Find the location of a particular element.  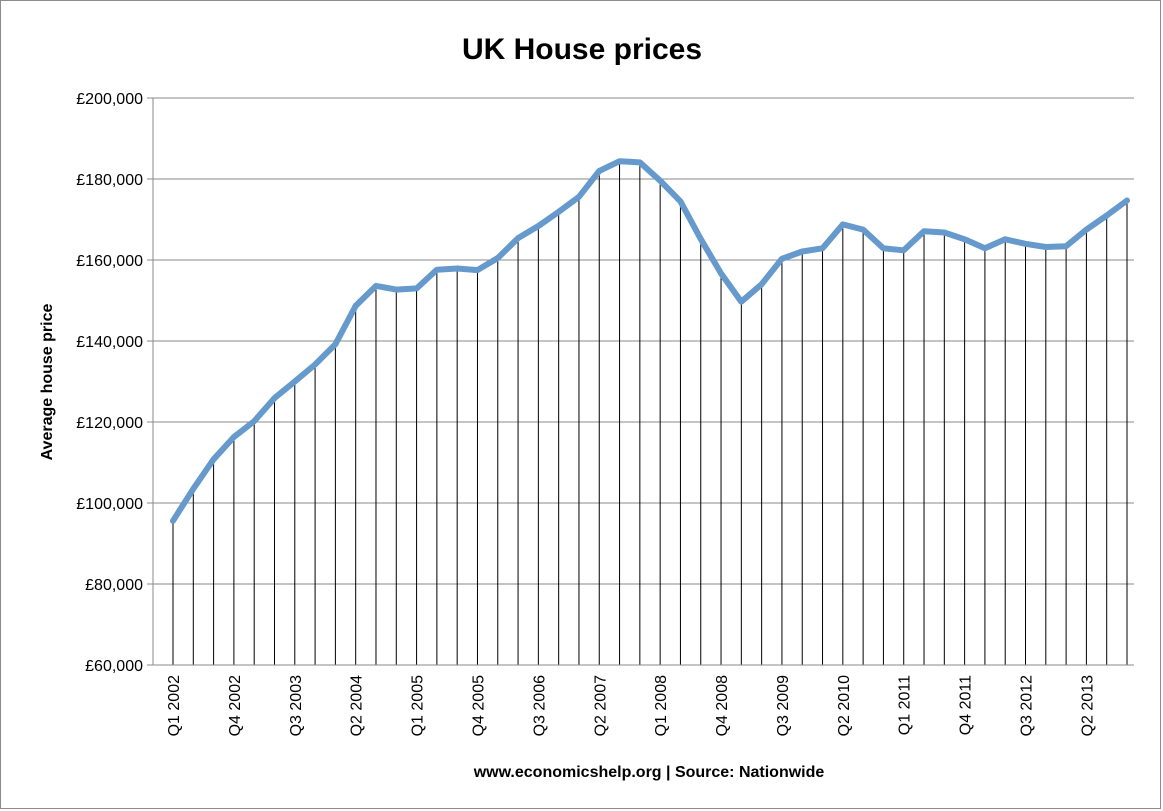

y-tick-label: £140,000 is located at coordinates (109, 342).